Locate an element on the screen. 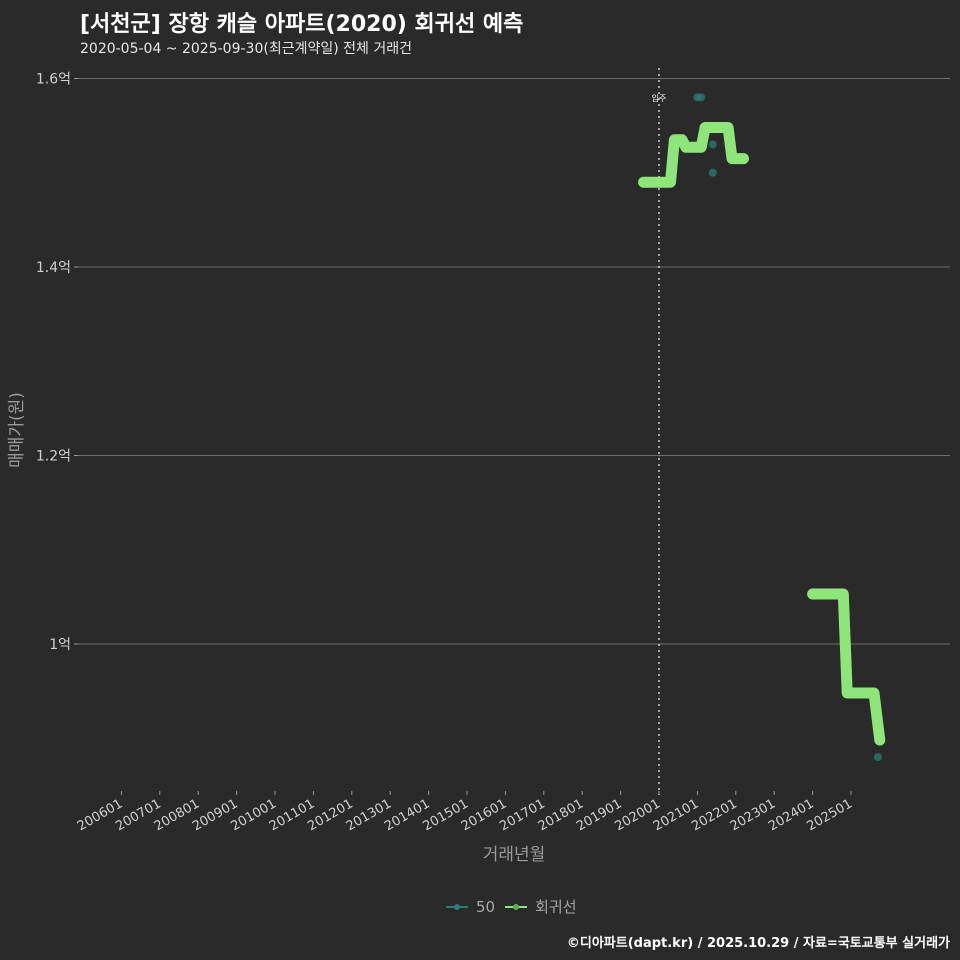 This screenshot has height=960, width=960. x-axis-title: 거래년월 is located at coordinates (514, 855).